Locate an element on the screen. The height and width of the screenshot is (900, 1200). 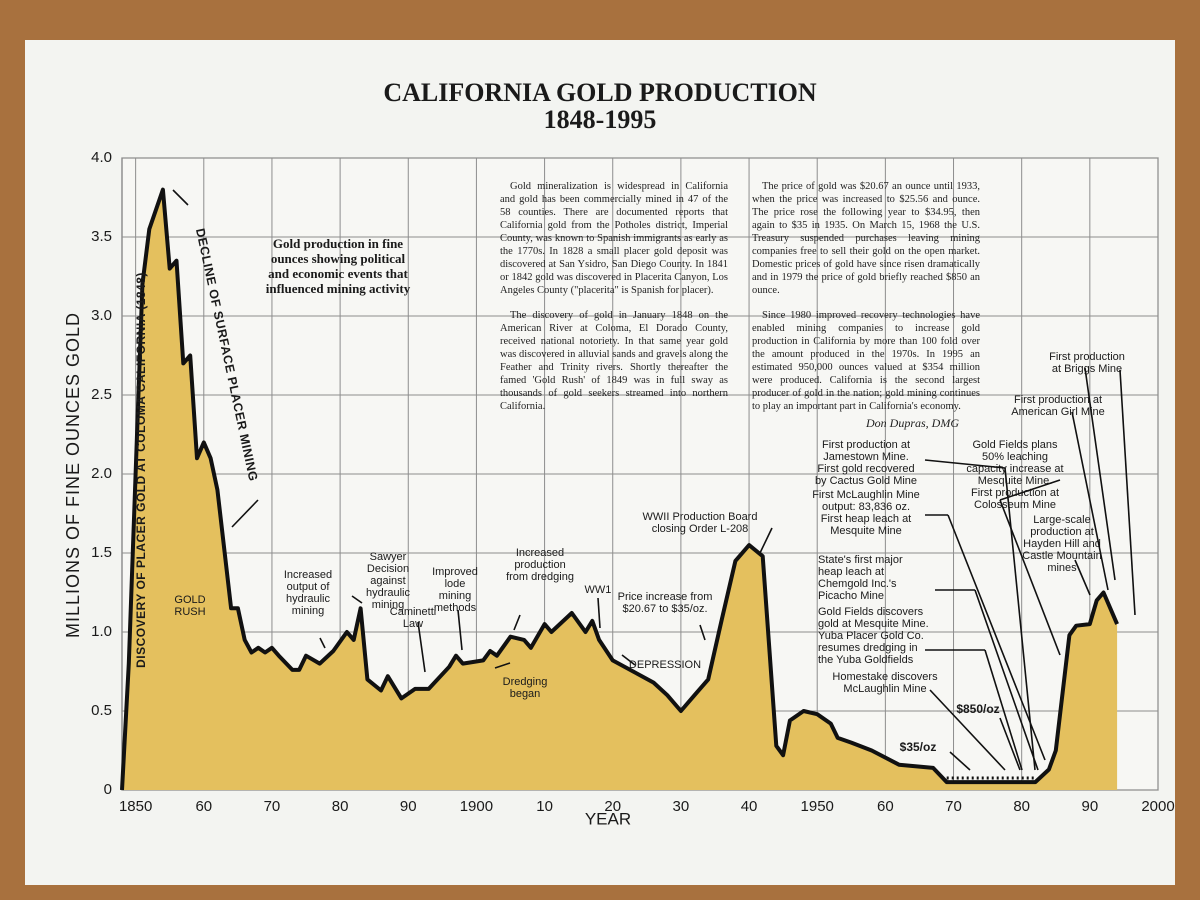
y-tick-label: 1.0 is located at coordinates (101, 631).